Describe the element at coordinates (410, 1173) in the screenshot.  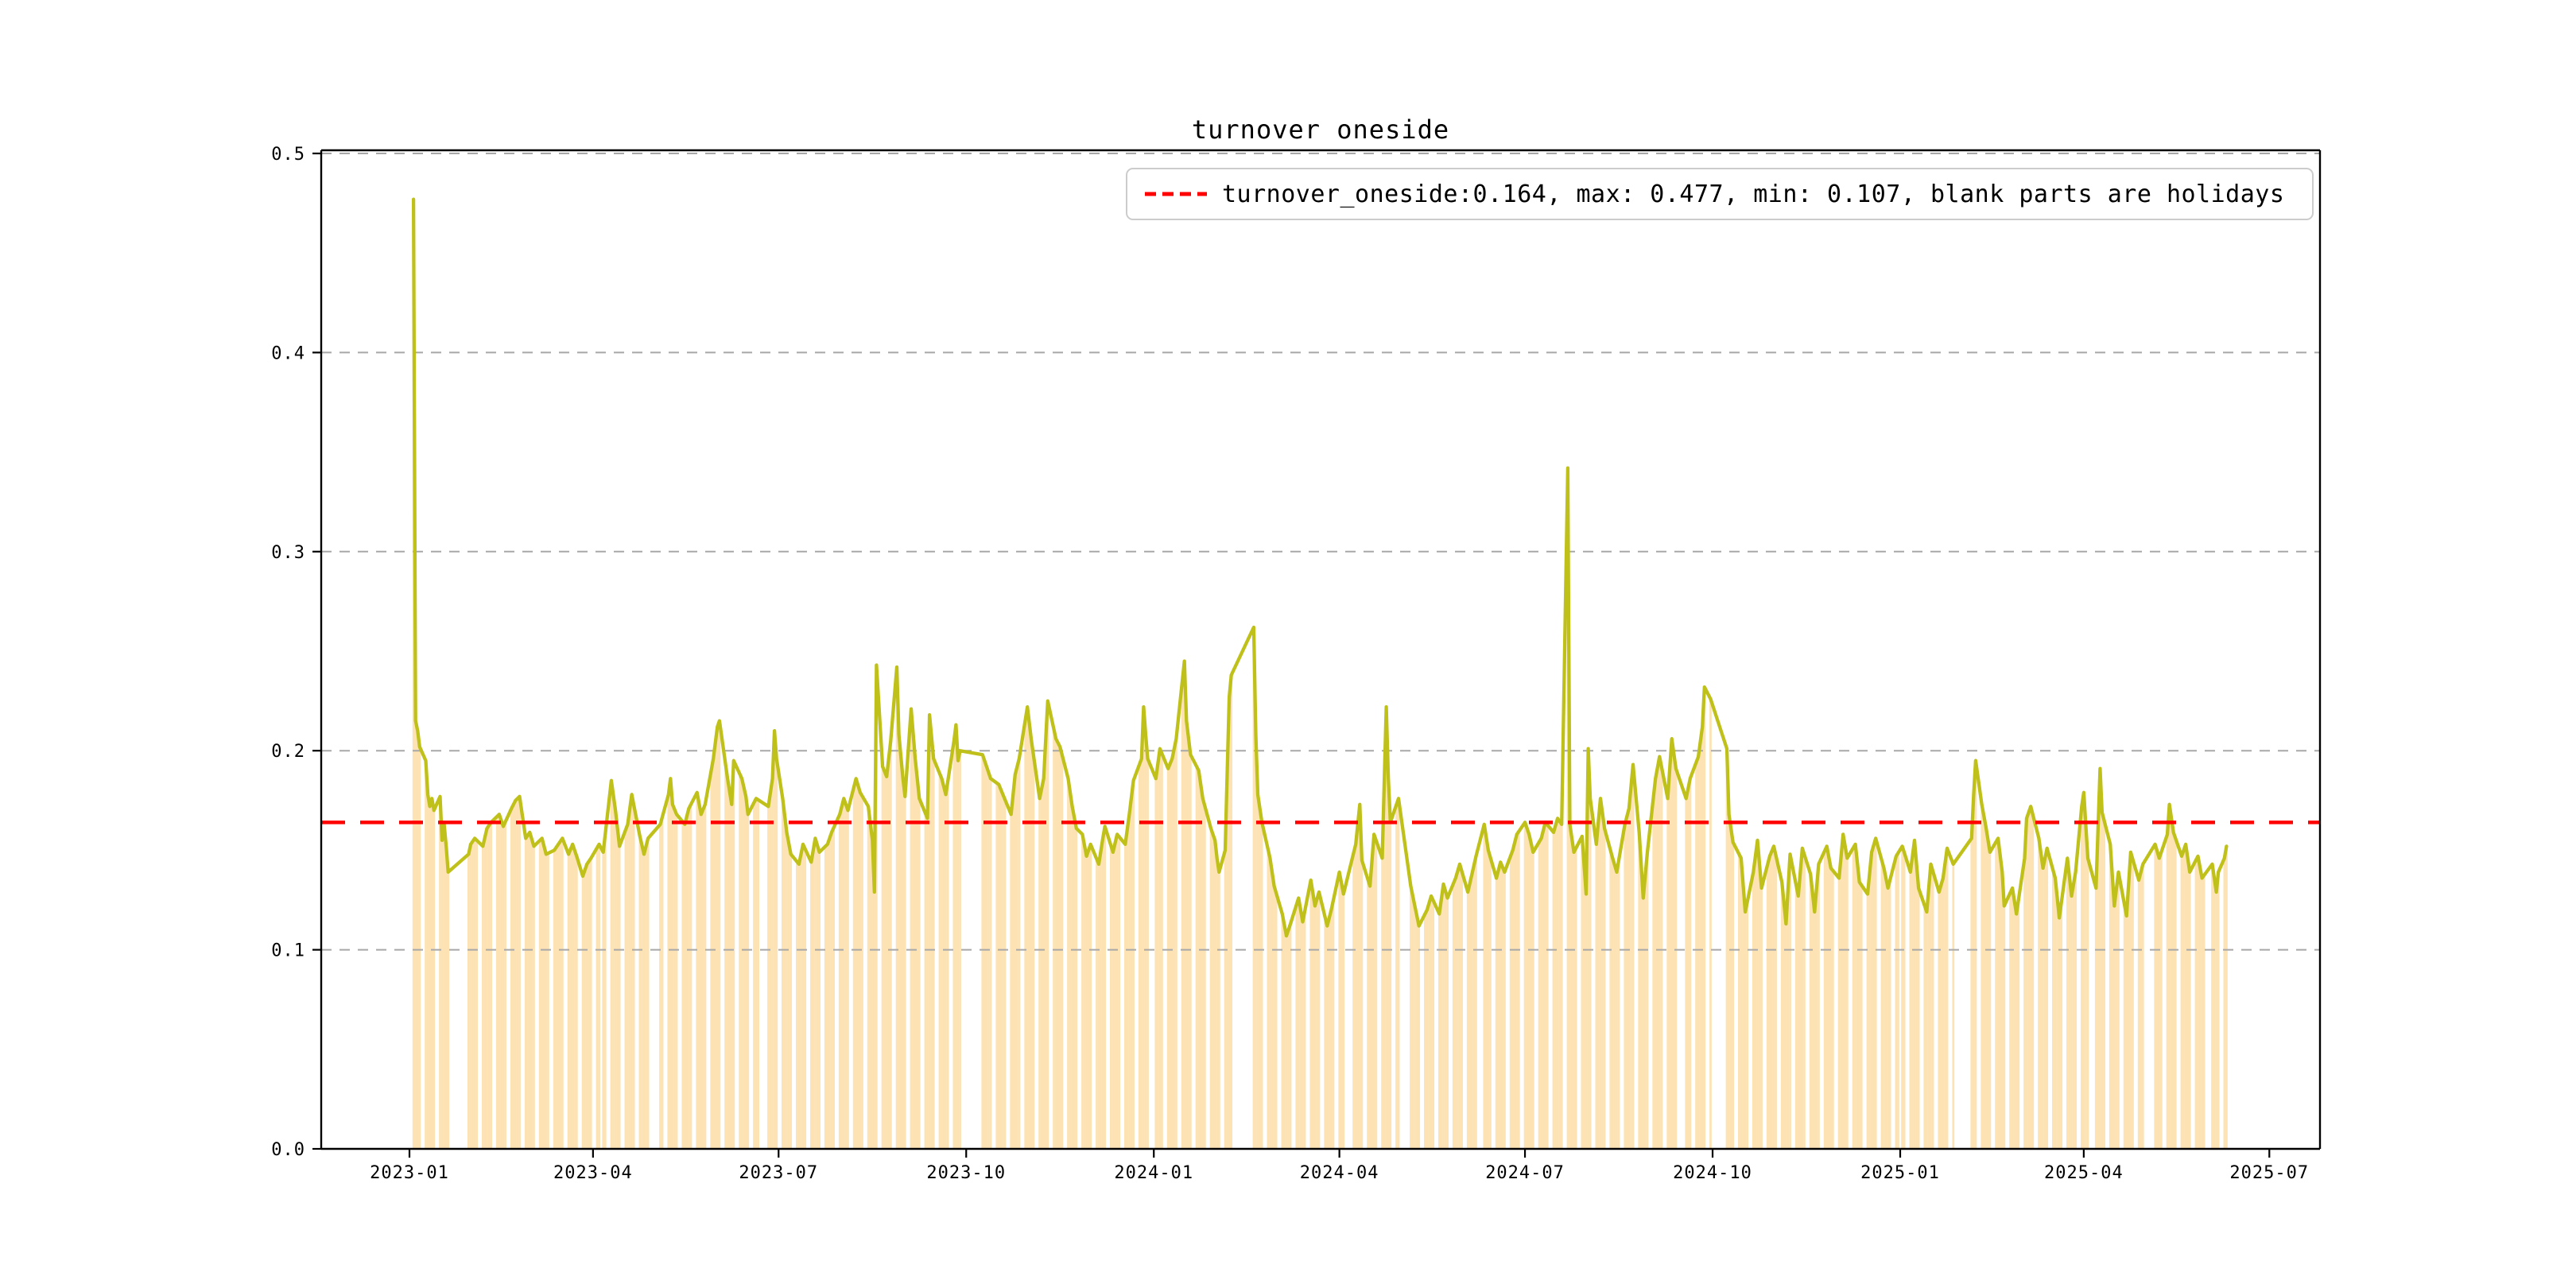
I see `x-tick-label: 2023-01` at that location.